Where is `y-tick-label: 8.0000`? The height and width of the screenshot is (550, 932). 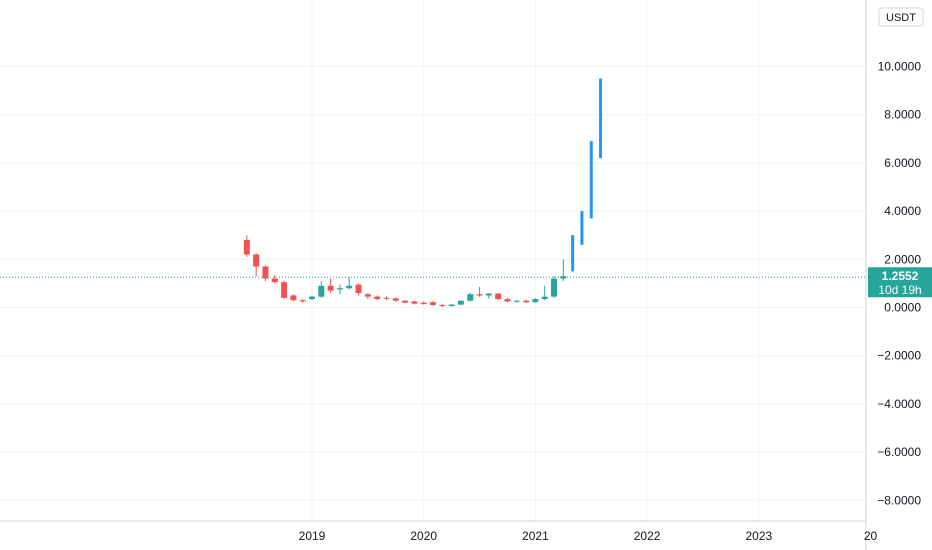 y-tick-label: 8.0000 is located at coordinates (902, 115).